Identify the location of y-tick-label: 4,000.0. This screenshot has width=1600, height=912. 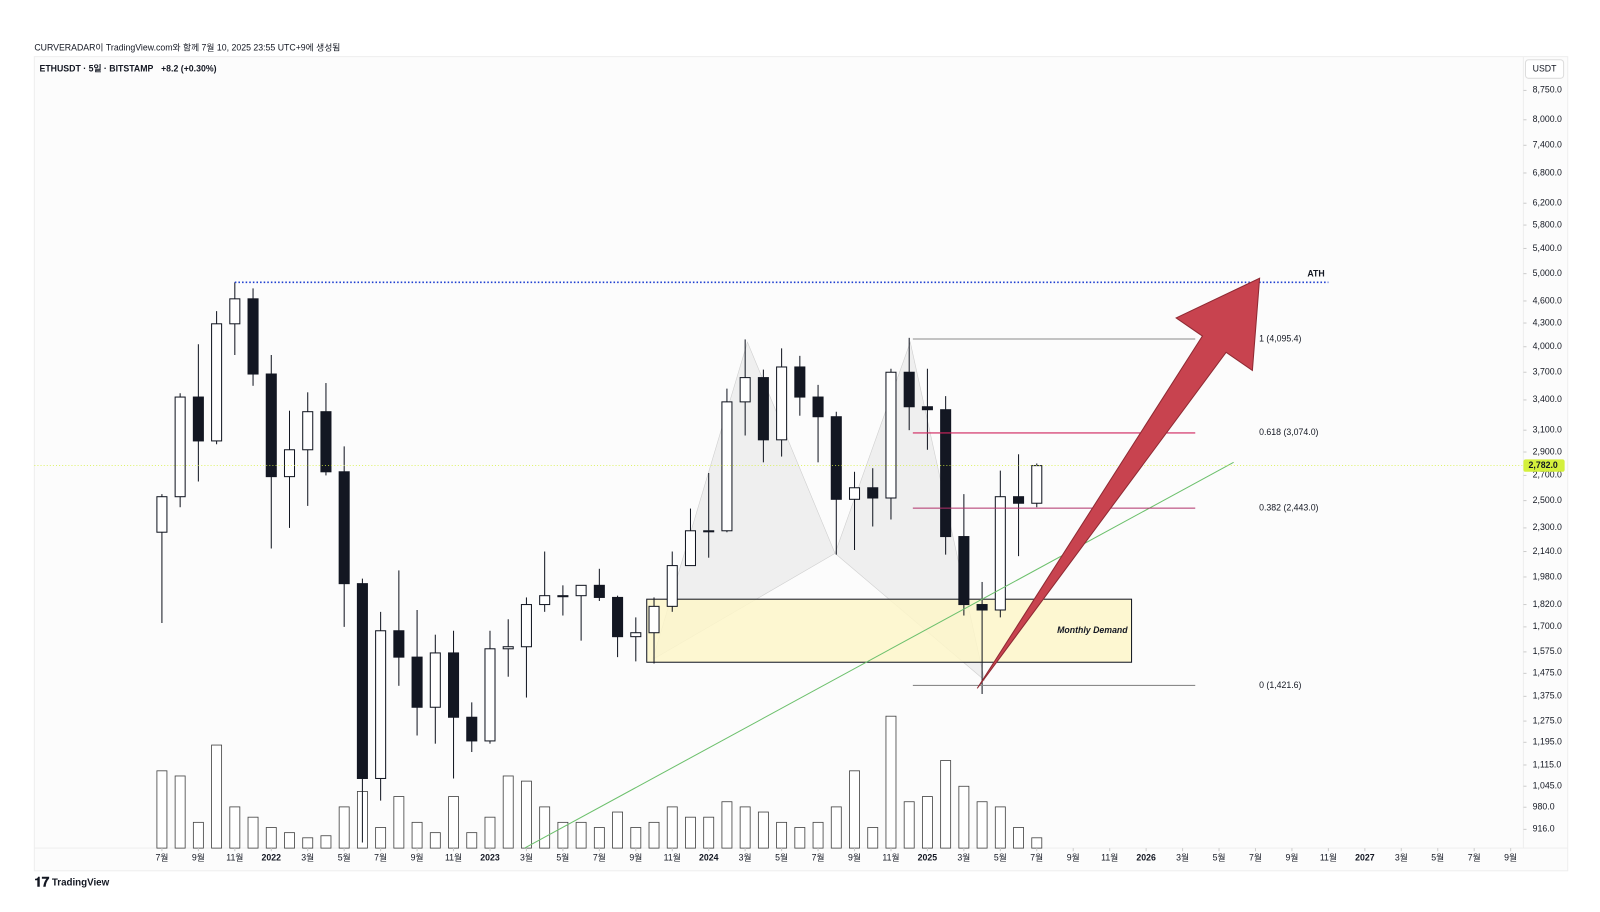
(1547, 346).